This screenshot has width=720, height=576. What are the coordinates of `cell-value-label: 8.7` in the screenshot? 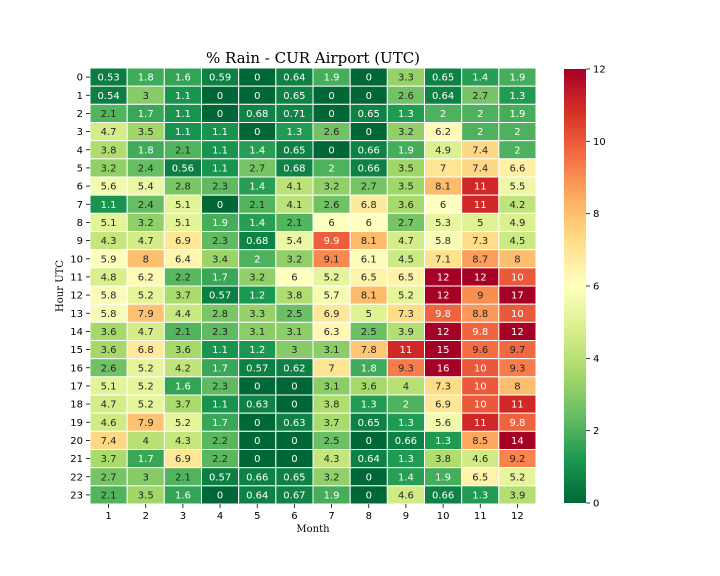 It's located at (480, 259).